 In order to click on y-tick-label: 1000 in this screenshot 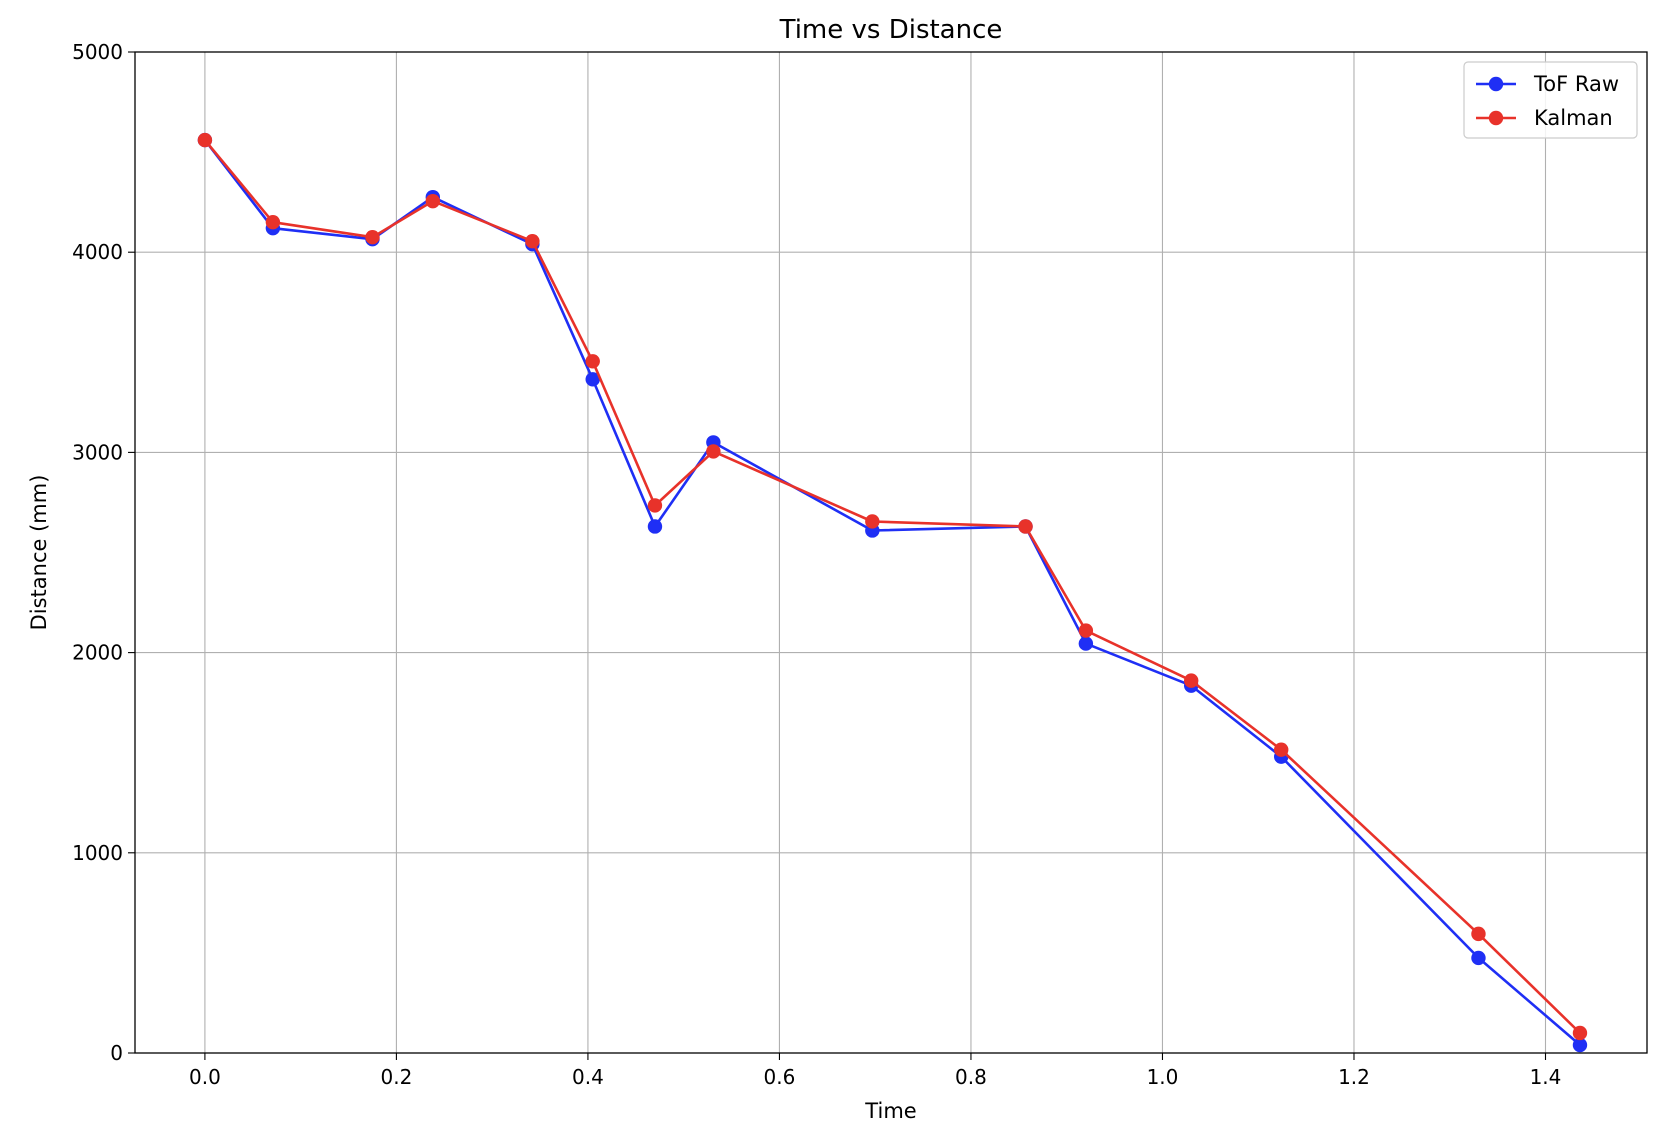, I will do `click(97, 853)`.